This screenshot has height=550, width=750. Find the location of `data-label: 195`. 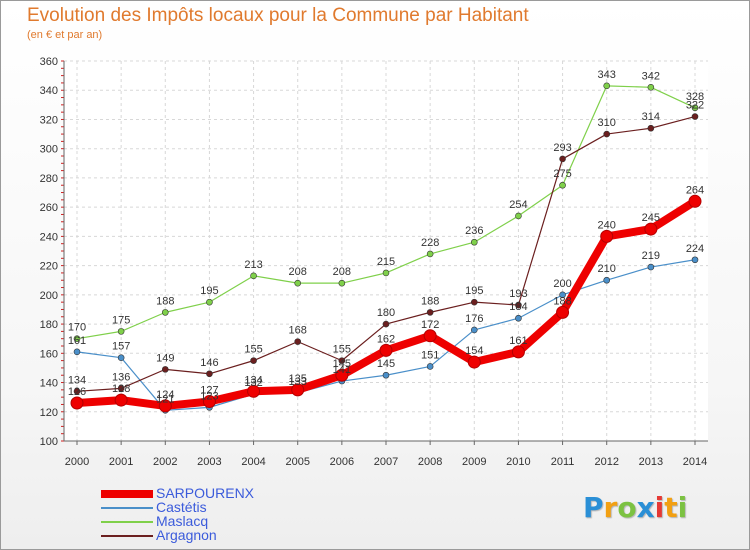

data-label: 195 is located at coordinates (209, 291).